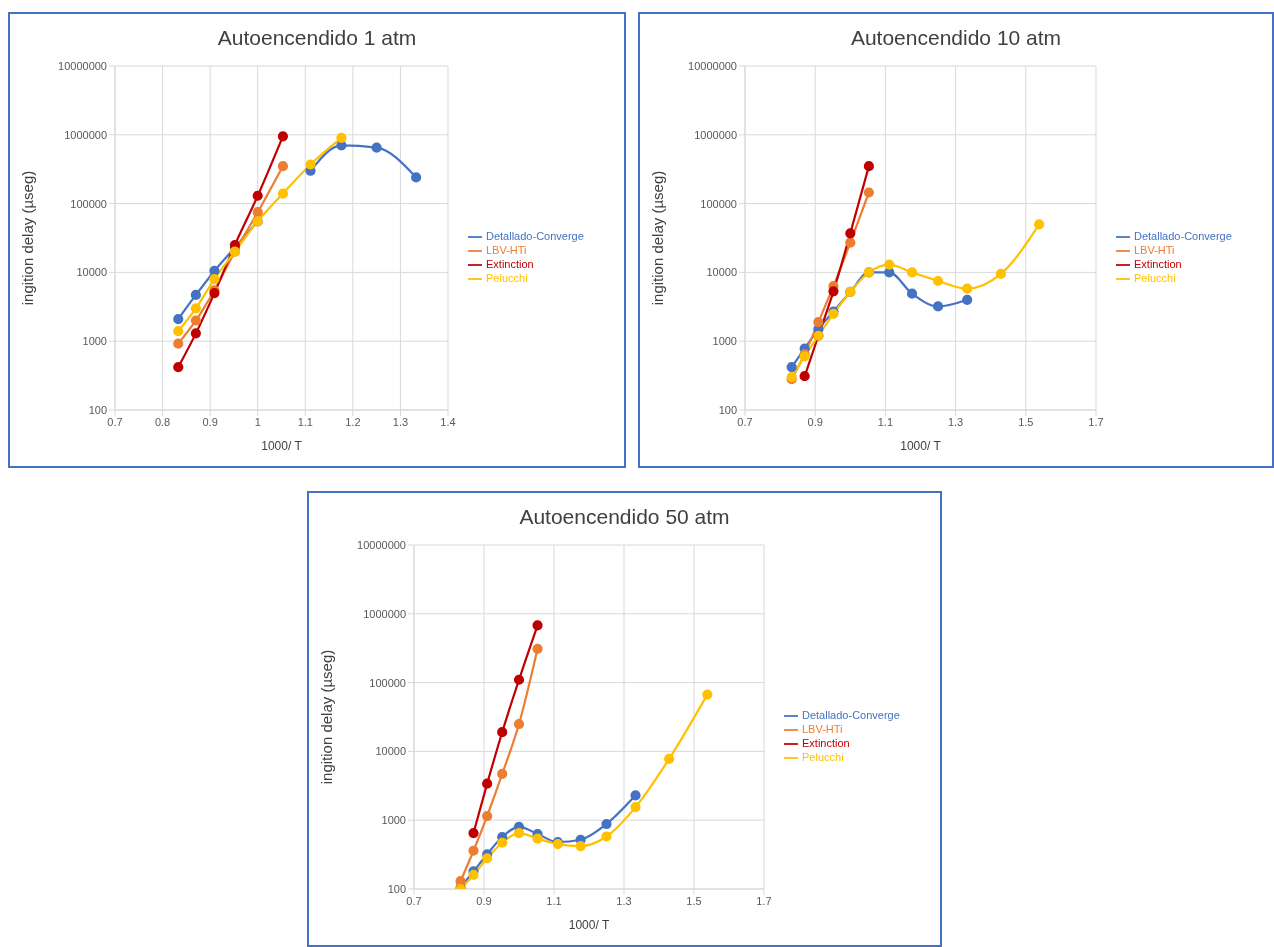 The image size is (1274, 947). What do you see at coordinates (162, 421) in the screenshot?
I see `x-tick-label: 0.8` at bounding box center [162, 421].